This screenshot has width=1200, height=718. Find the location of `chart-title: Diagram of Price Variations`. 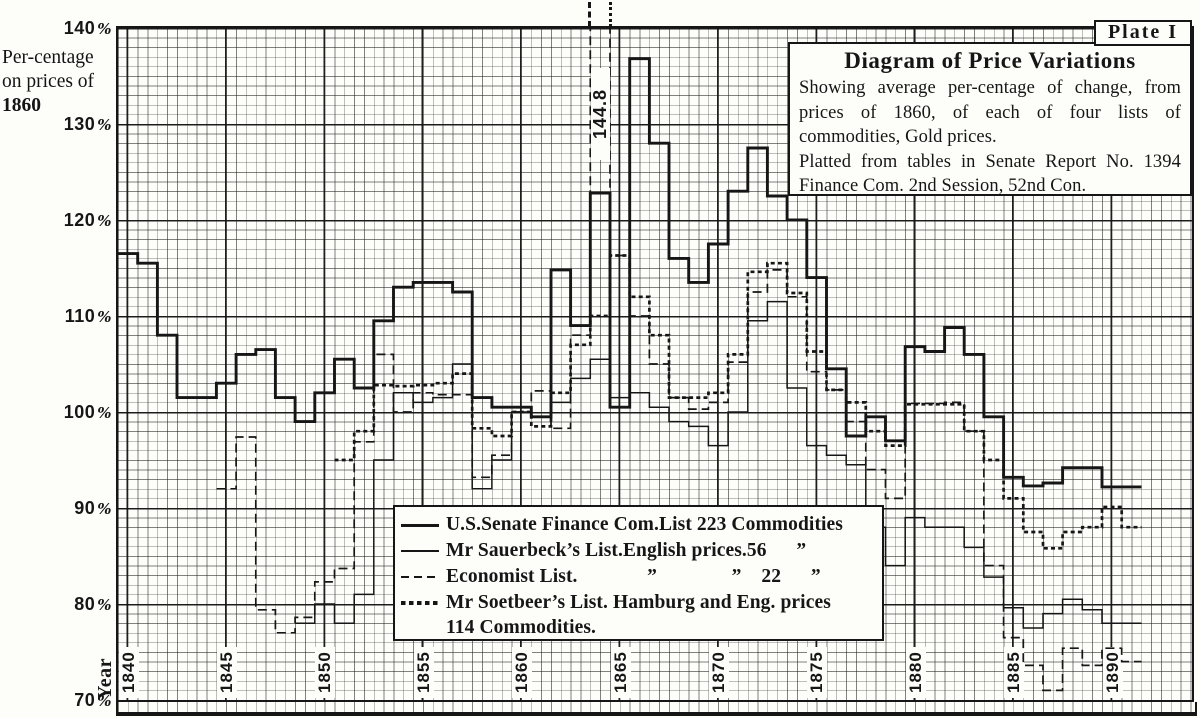

chart-title: Diagram of Price Variations is located at coordinates (990, 60).